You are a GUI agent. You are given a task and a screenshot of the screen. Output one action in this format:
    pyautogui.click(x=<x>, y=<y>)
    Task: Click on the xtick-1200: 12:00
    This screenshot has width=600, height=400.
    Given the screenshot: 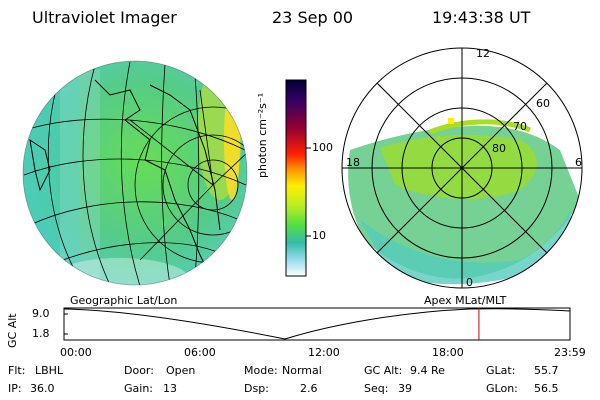 What is the action you would take?
    pyautogui.click(x=324, y=352)
    